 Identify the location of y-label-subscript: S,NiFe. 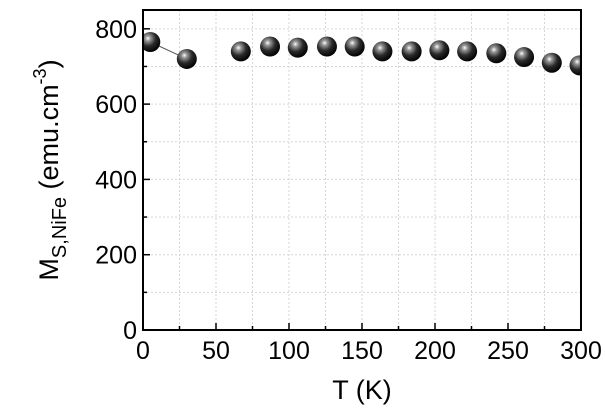
(60, 227).